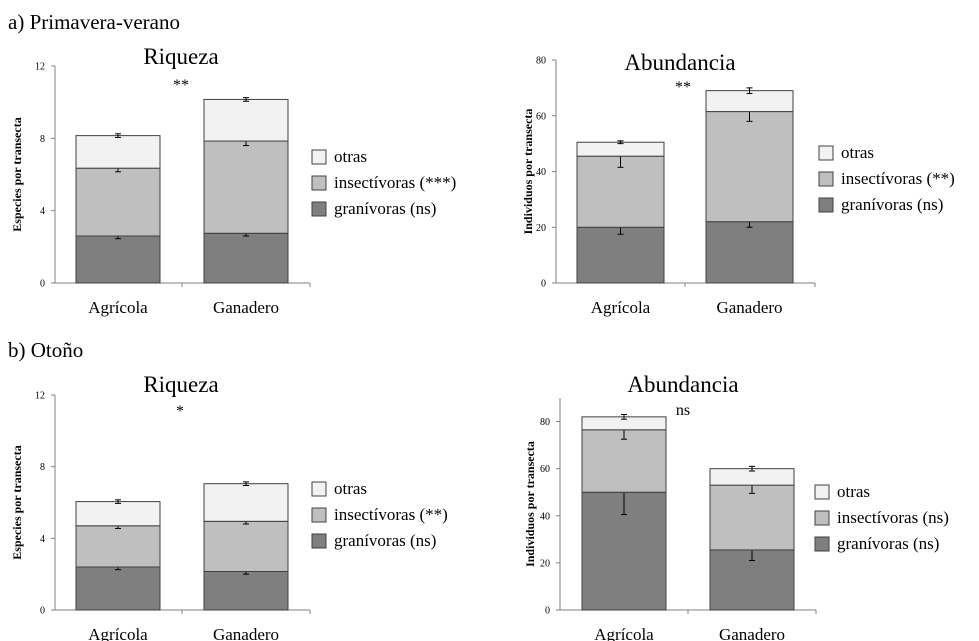 Image resolution: width=979 pixels, height=641 pixels. I want to click on legend-label-insectívoras: insectívoras (ns), so click(893, 517).